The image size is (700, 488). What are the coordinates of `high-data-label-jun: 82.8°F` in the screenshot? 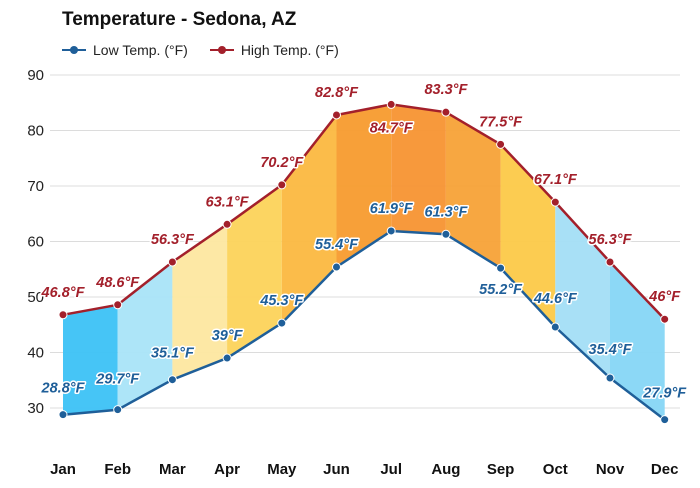 It's located at (337, 93).